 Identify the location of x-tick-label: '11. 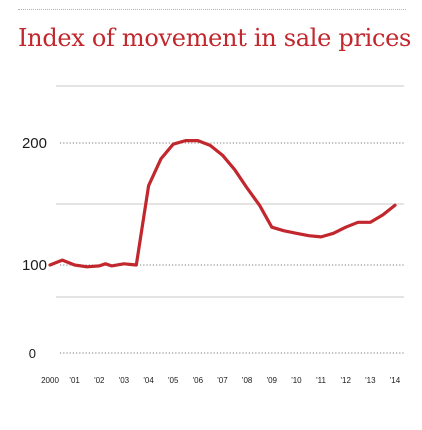
(321, 380).